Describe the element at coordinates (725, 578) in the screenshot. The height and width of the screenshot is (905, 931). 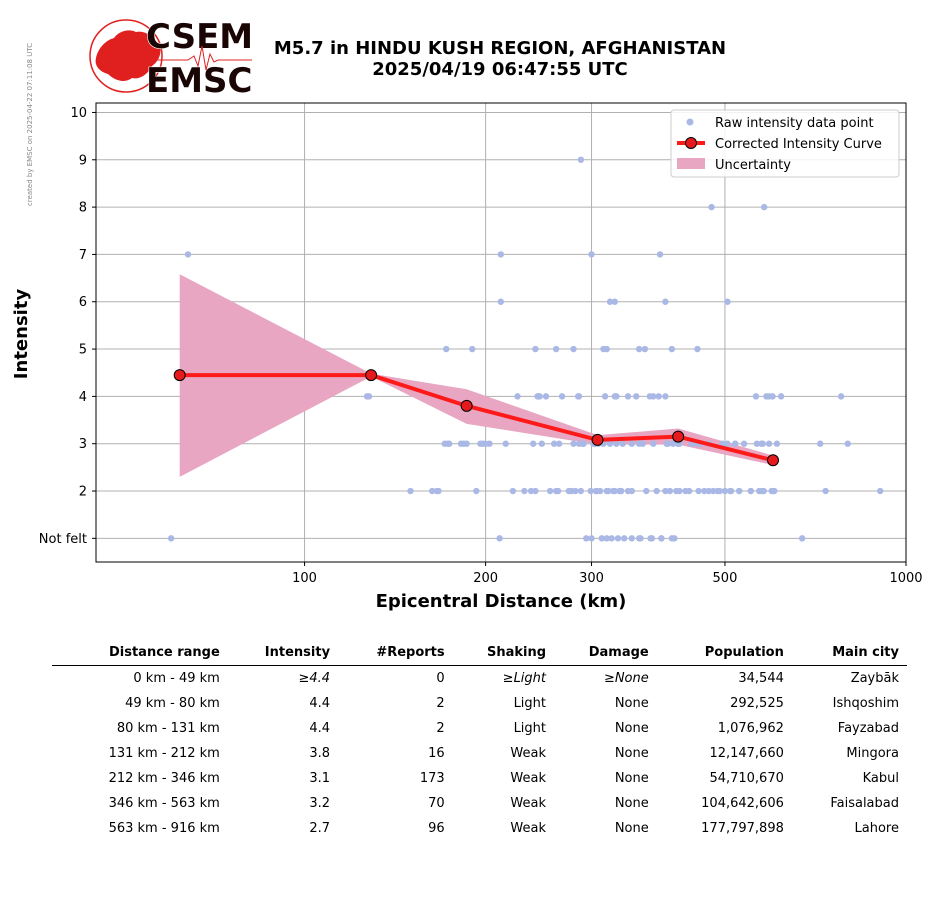
I see `x-tick-label: 500` at that location.